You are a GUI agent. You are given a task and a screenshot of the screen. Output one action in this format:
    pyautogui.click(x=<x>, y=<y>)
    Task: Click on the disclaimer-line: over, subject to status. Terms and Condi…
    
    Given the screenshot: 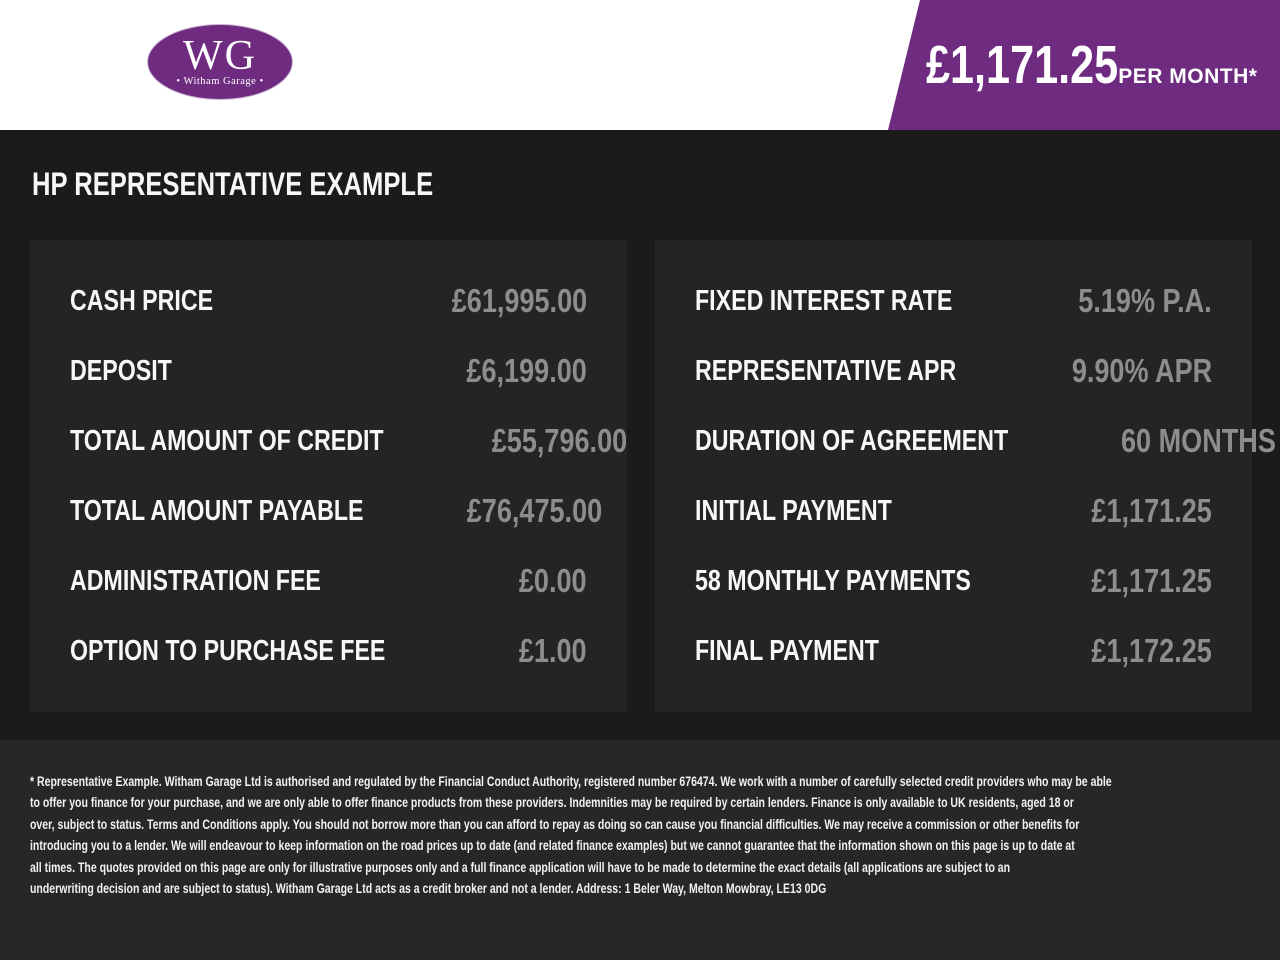 What is the action you would take?
    pyautogui.click(x=555, y=824)
    